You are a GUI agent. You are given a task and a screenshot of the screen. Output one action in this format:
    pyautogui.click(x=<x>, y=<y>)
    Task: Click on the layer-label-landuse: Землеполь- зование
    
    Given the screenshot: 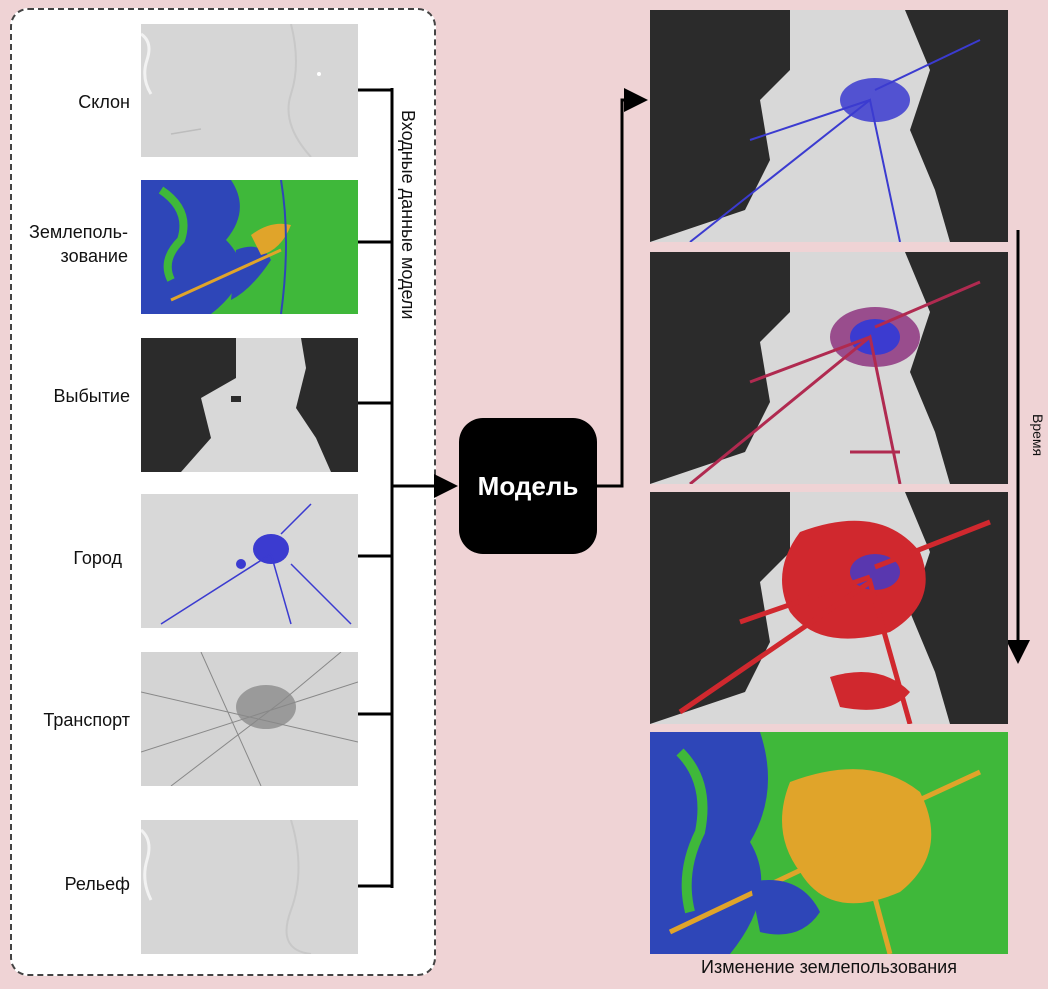 What is the action you would take?
    pyautogui.click(x=78, y=244)
    